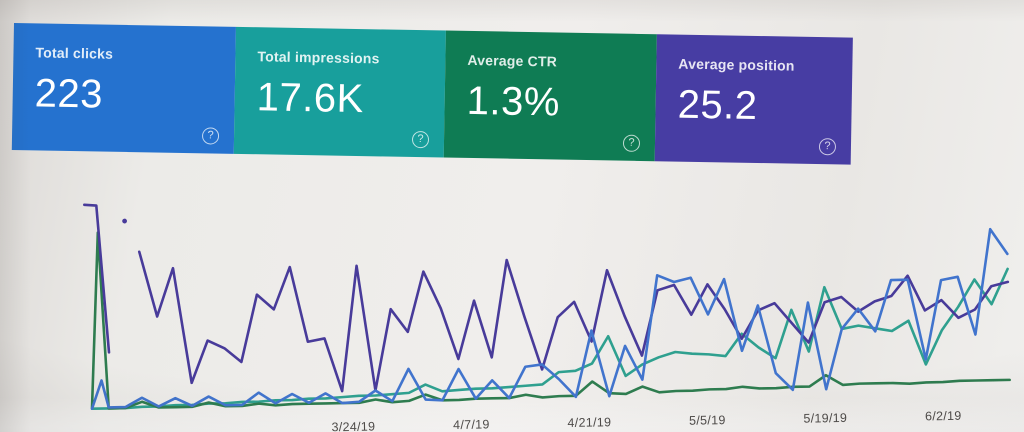 The width and height of the screenshot is (1024, 432). I want to click on x-axis-label: 5/5/19, so click(707, 420).